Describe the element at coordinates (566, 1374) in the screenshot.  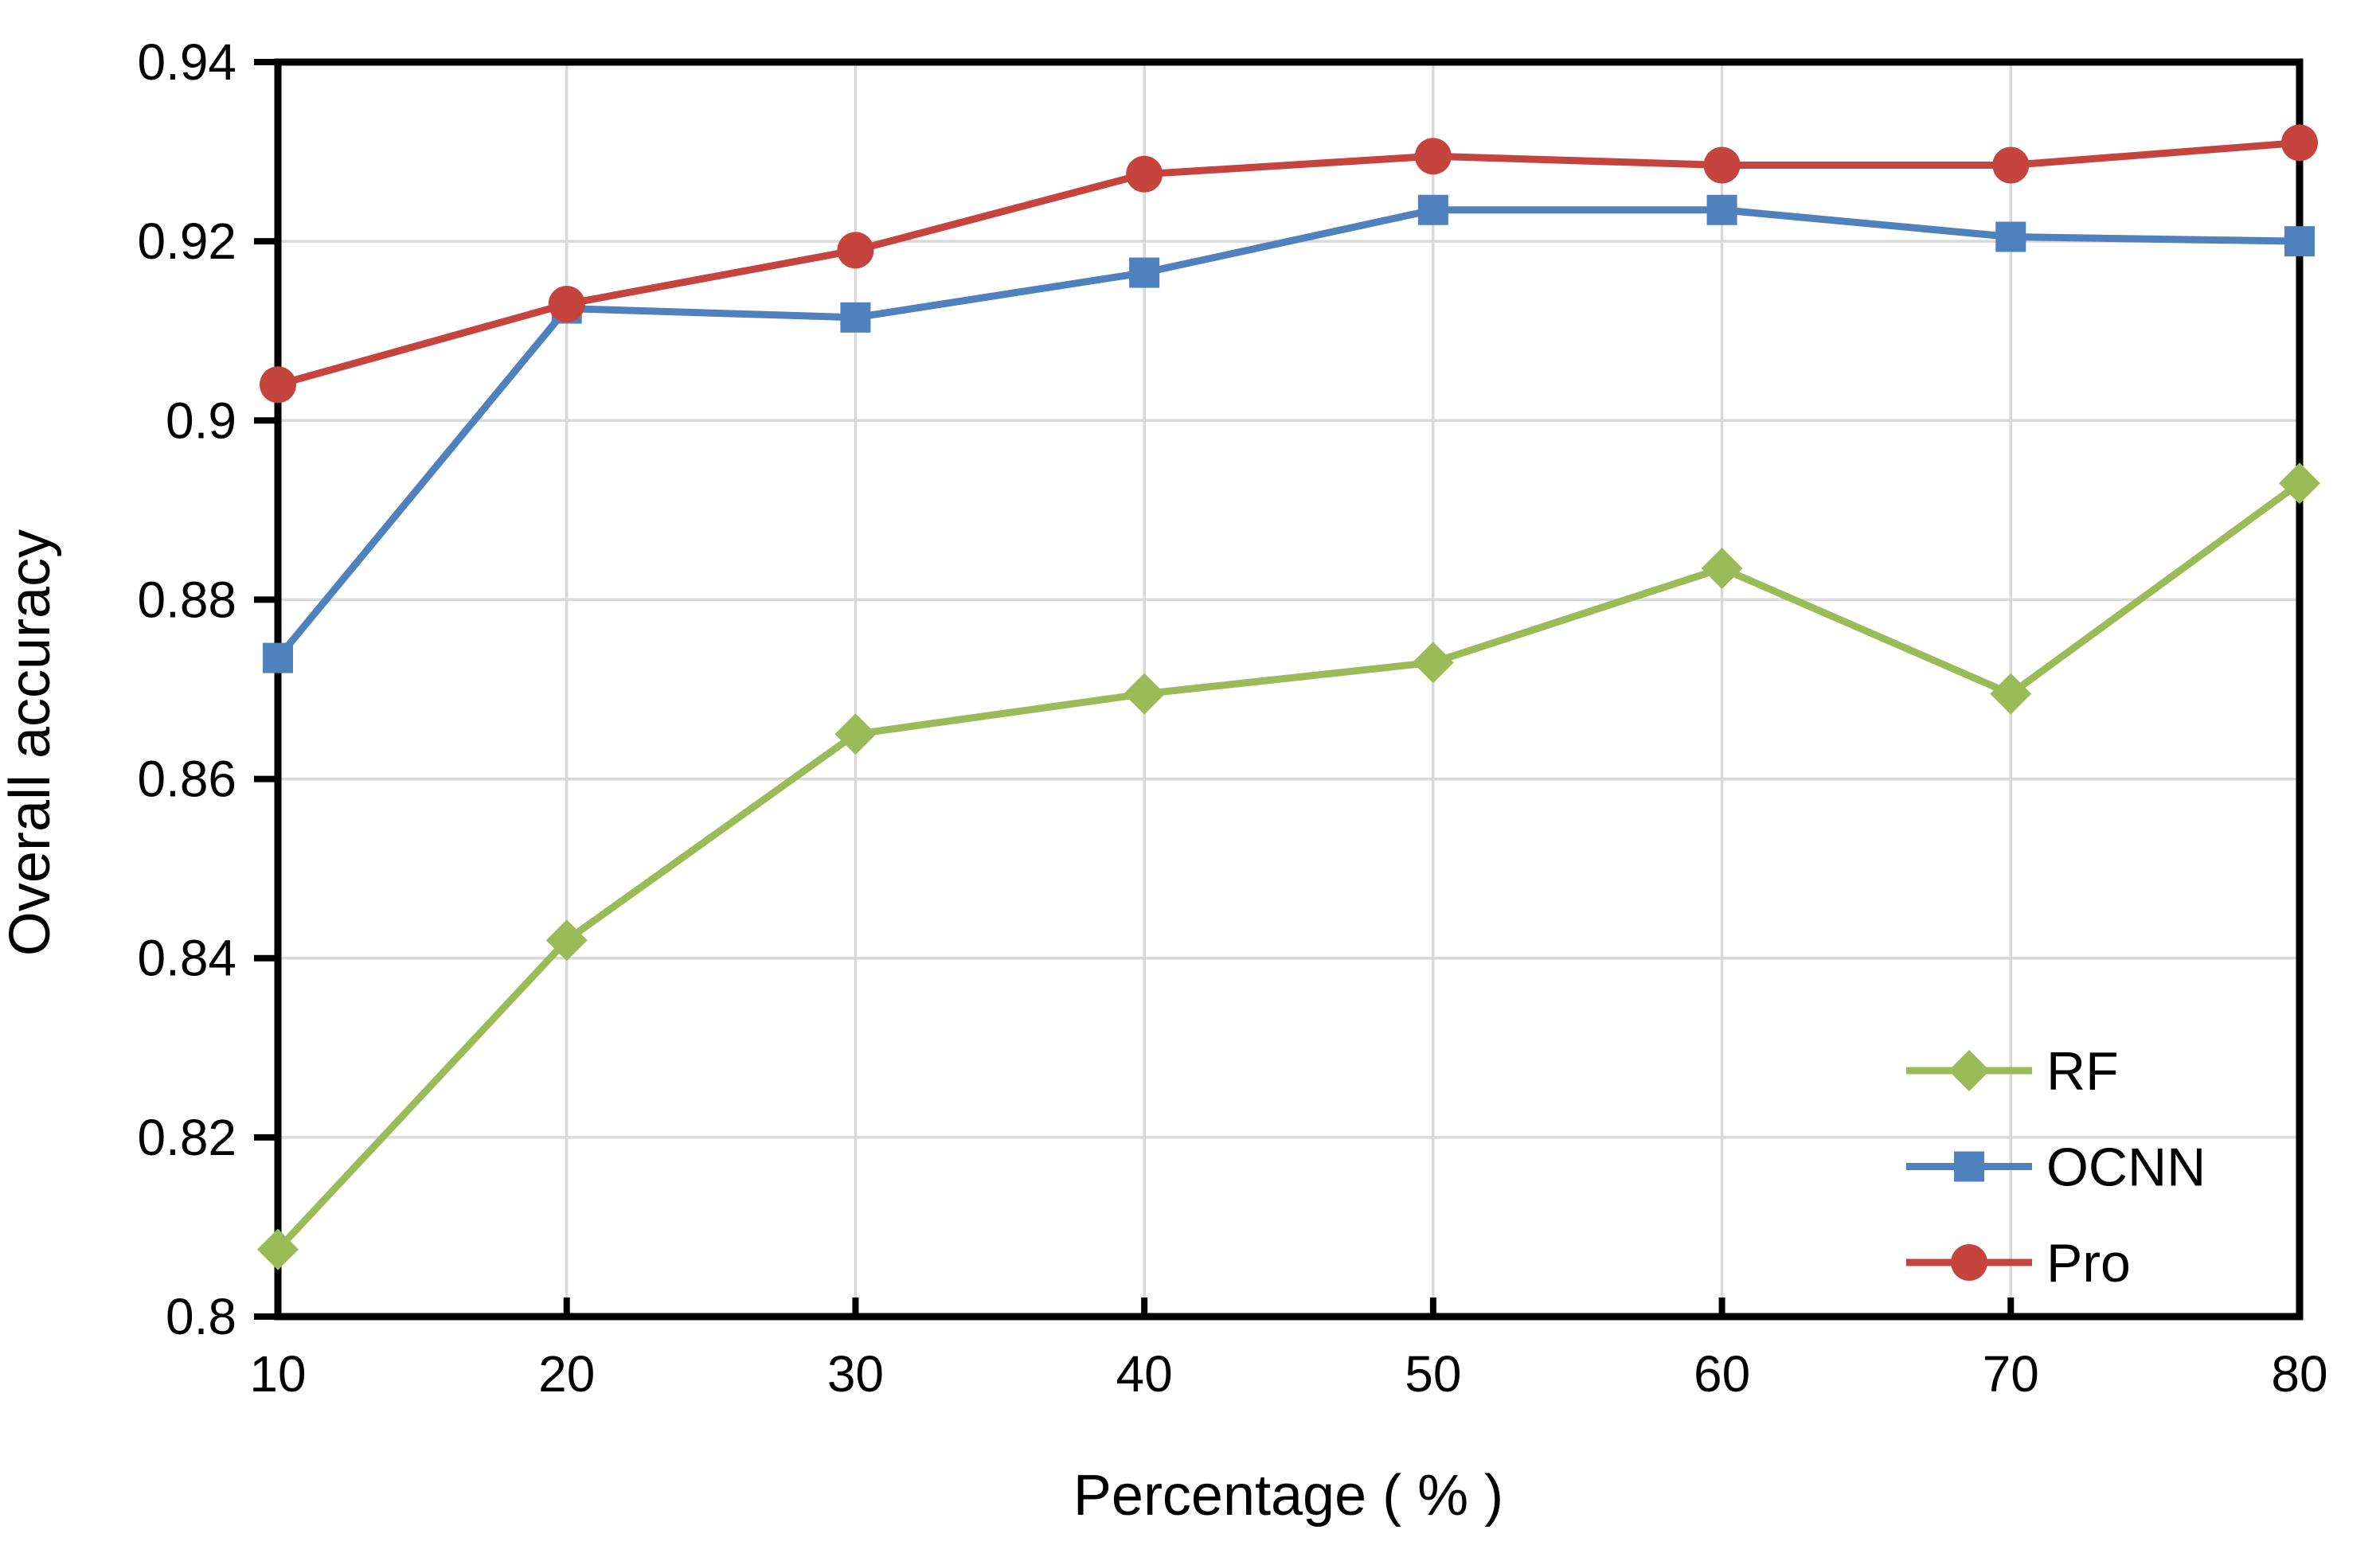
I see `x-tick-label: 20` at that location.